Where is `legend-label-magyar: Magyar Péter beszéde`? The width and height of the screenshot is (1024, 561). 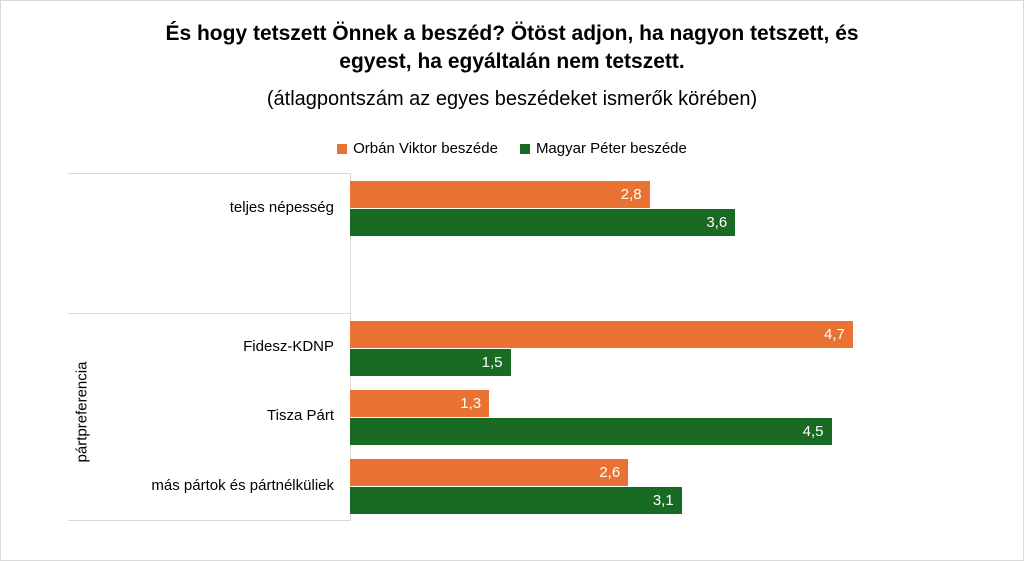
legend-label-magyar: Magyar Péter beszéde is located at coordinates (611, 148).